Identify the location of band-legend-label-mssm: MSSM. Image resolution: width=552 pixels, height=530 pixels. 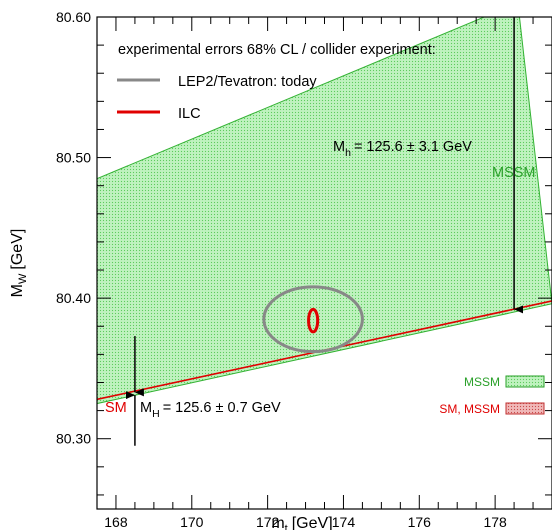
(482, 382).